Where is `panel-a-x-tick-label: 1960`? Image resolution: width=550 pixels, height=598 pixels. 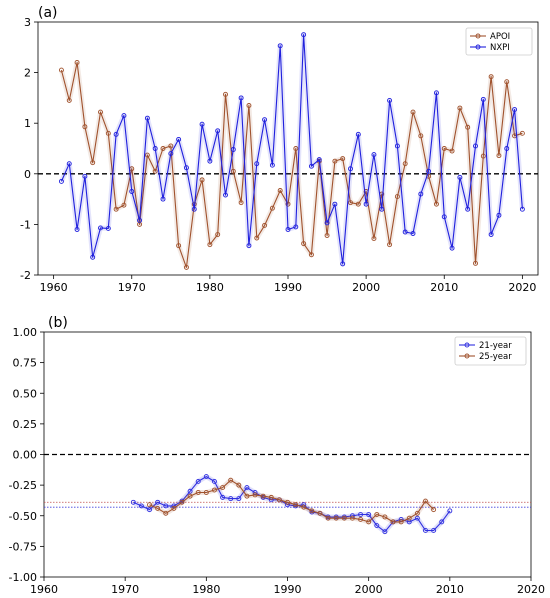 panel-a-x-tick-label: 1960 is located at coordinates (54, 287).